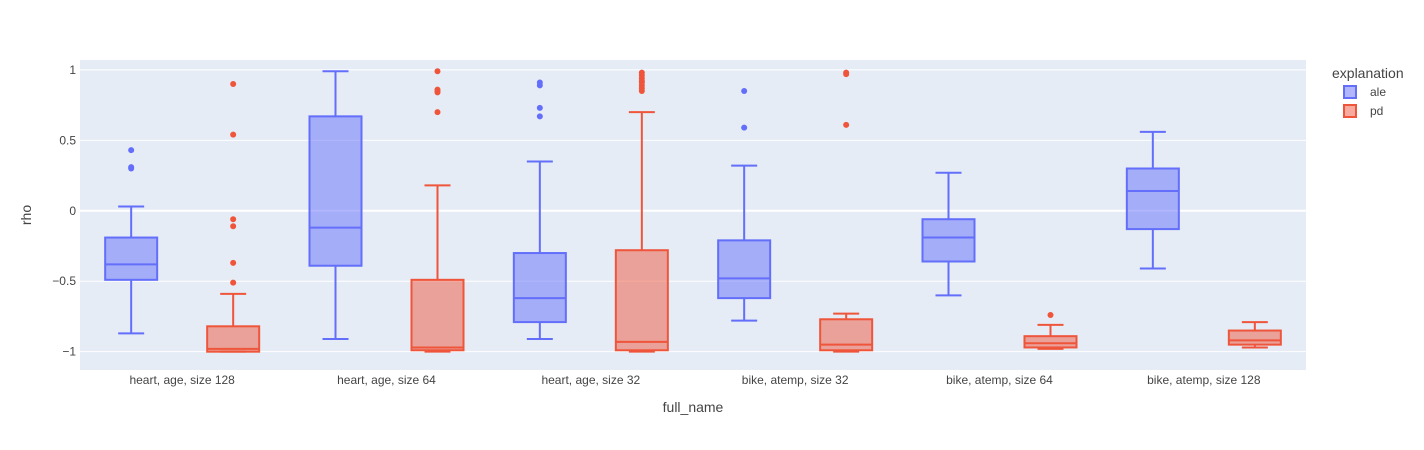 The height and width of the screenshot is (450, 1424). What do you see at coordinates (1204, 380) in the screenshot?
I see `x-tick-label: bike, atemp, size 128` at bounding box center [1204, 380].